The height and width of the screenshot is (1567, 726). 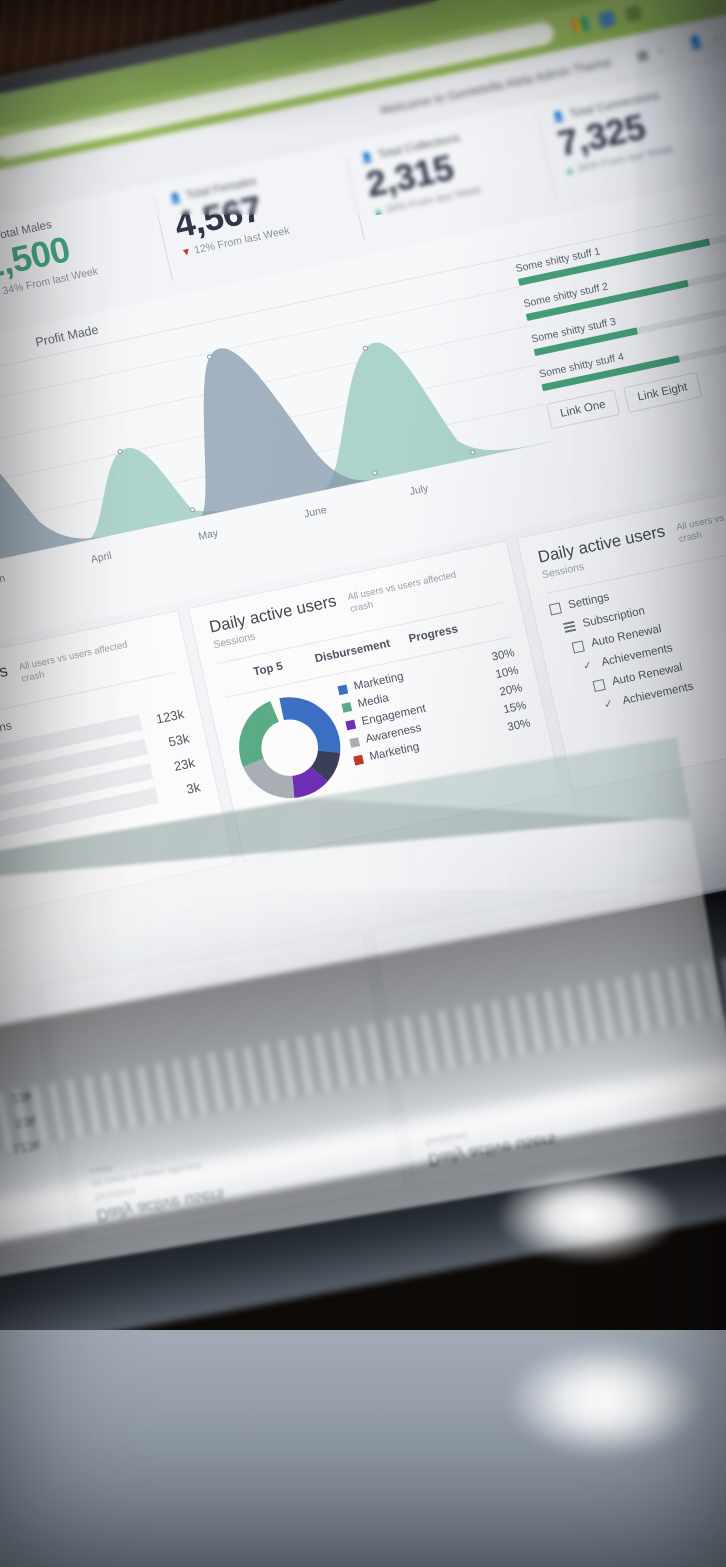 What do you see at coordinates (315, 512) in the screenshot?
I see `x-tick-june: June` at bounding box center [315, 512].